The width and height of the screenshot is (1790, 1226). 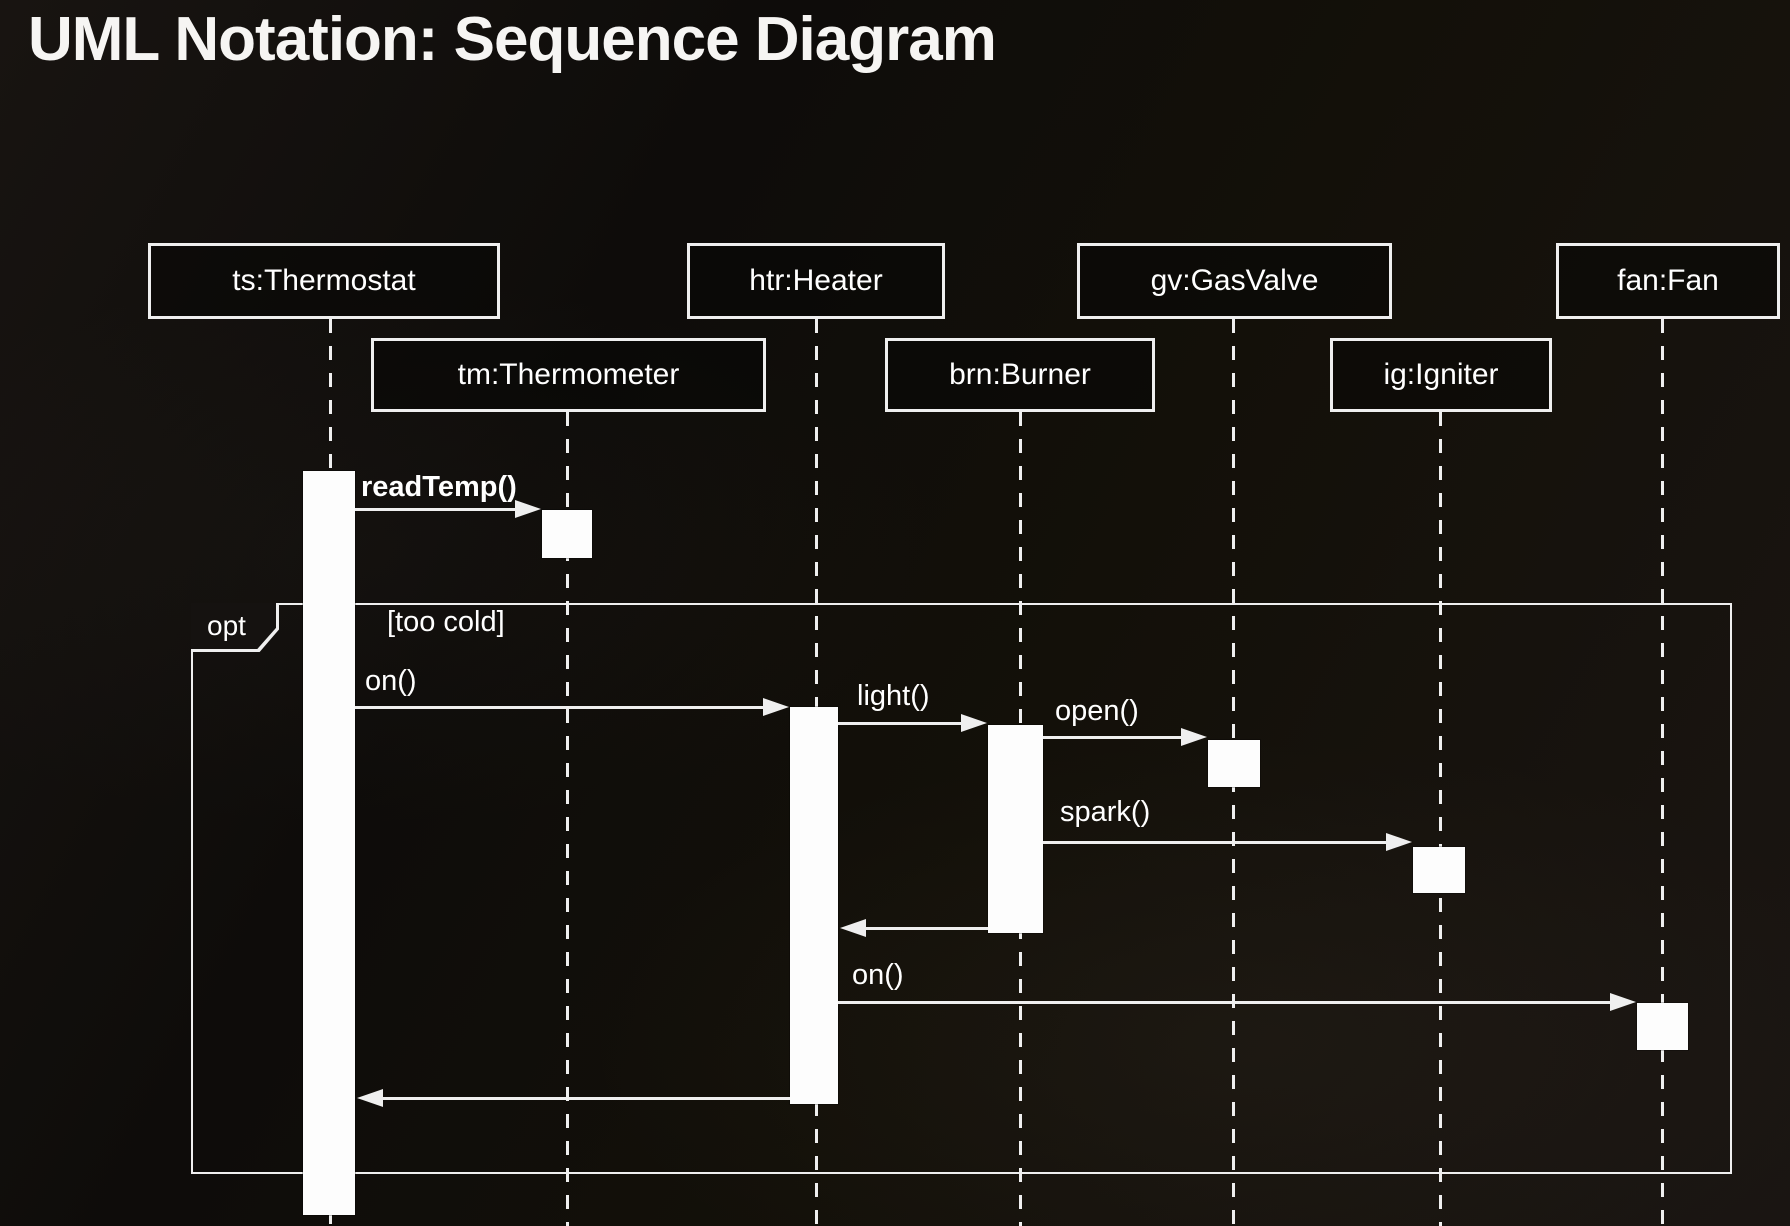 I want to click on activation-bar-gv, so click(x=1234, y=763).